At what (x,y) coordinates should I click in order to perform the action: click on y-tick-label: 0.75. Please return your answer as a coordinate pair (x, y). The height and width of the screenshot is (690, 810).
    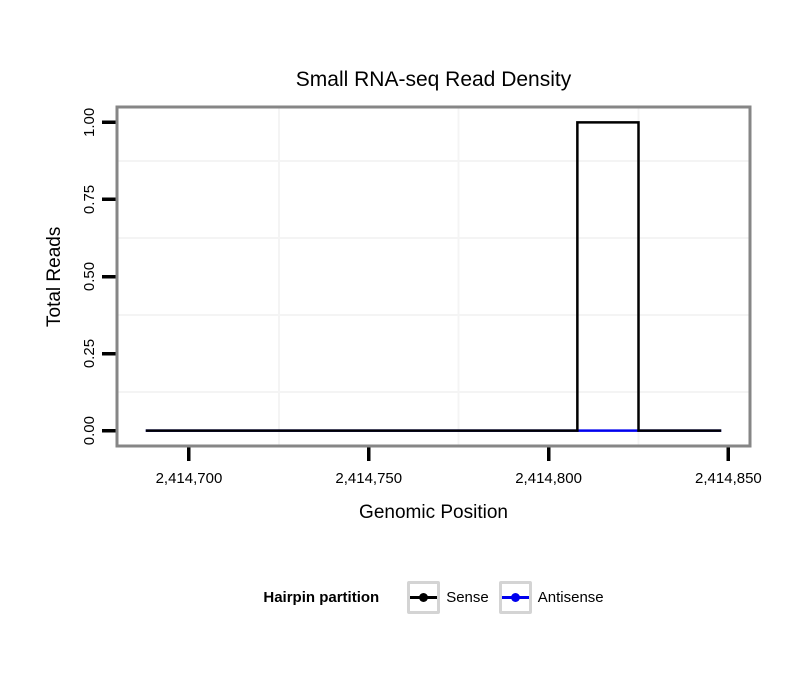
    Looking at the image, I should click on (89, 199).